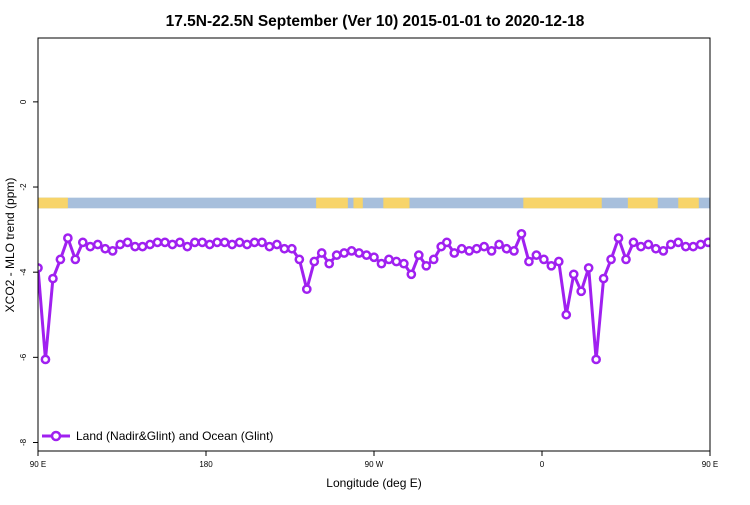 The height and width of the screenshot is (505, 750). Describe the element at coordinates (206, 464) in the screenshot. I see `x-tick-label: 180` at that location.